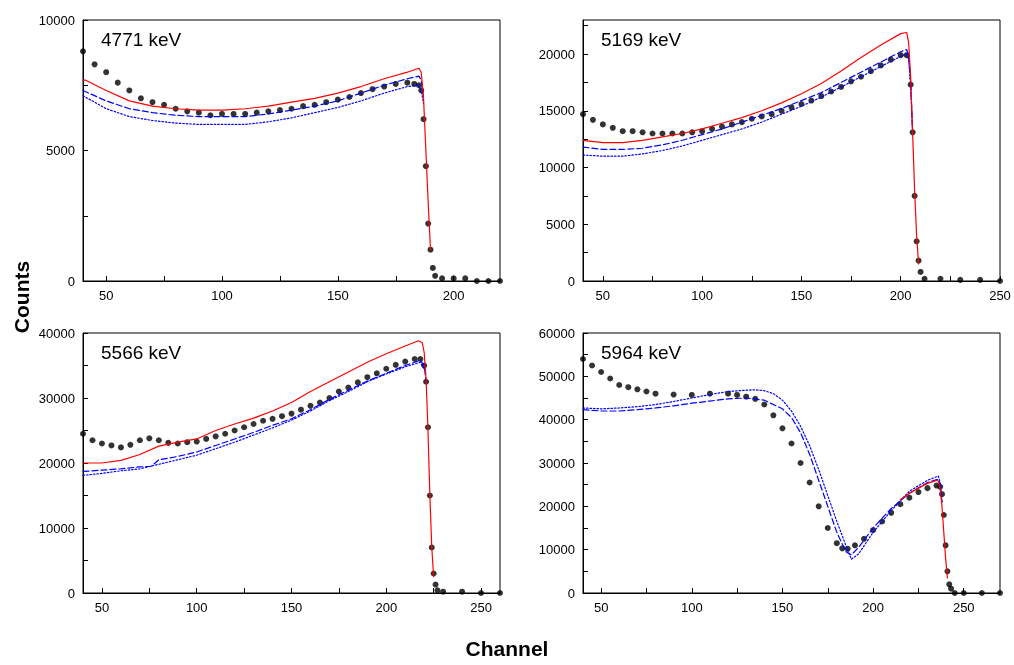 Image resolution: width=1014 pixels, height=665 pixels. What do you see at coordinates (141, 39) in the screenshot?
I see `annotation: 4771 keV` at bounding box center [141, 39].